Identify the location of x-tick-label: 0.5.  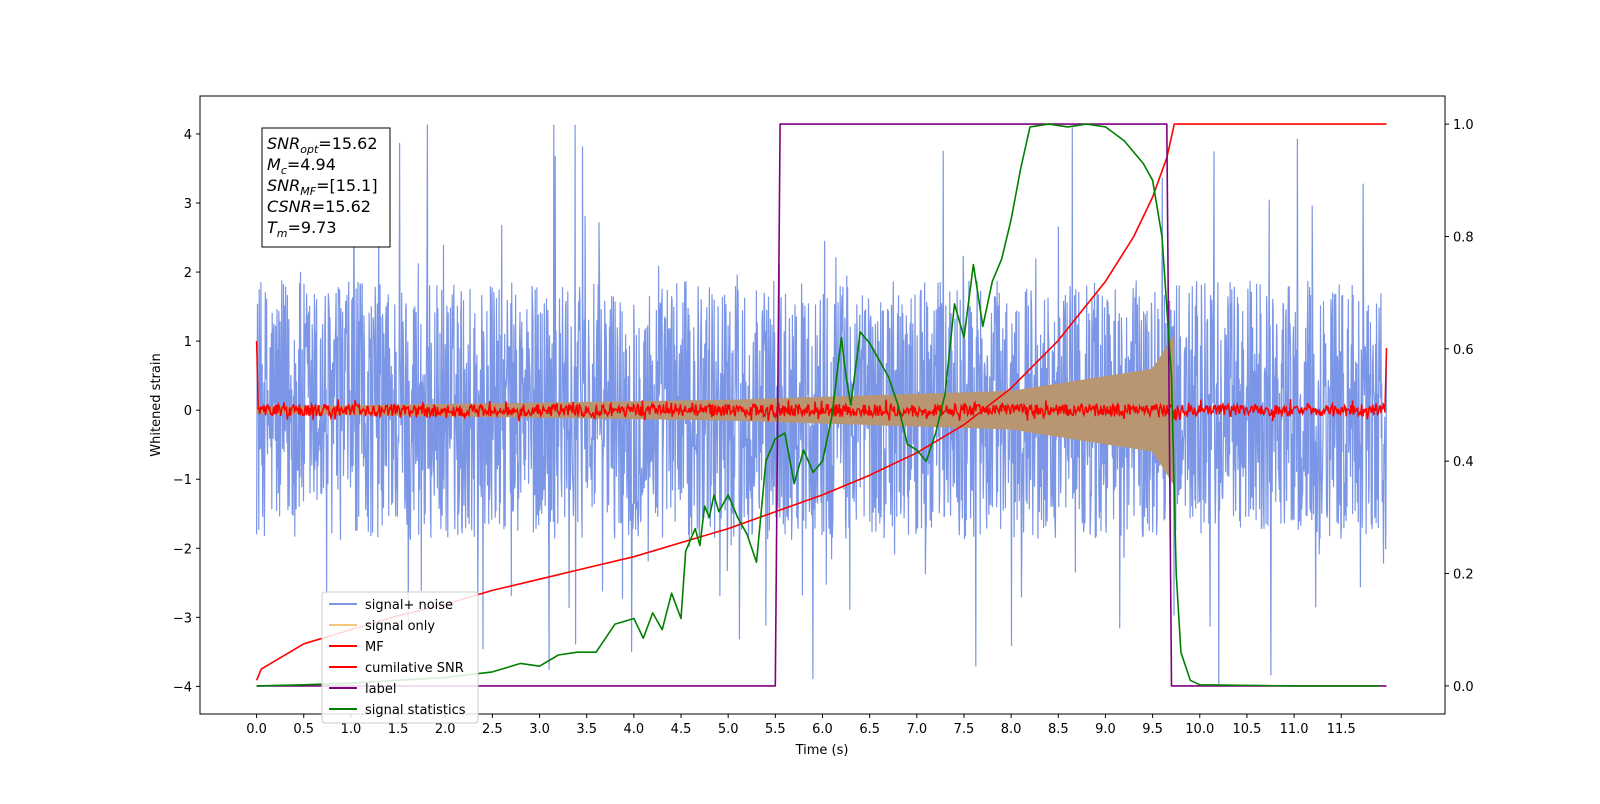
(303, 729).